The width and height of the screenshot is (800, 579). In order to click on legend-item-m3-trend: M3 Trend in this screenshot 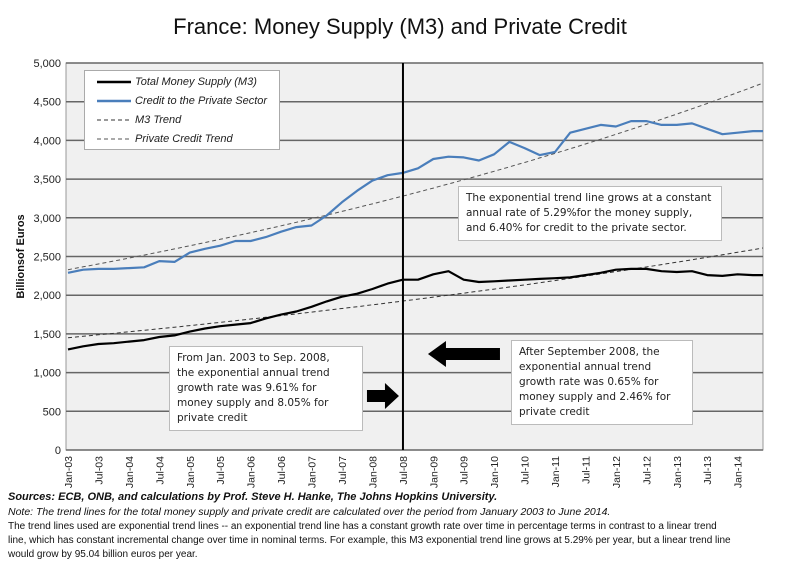, I will do `click(139, 120)`.